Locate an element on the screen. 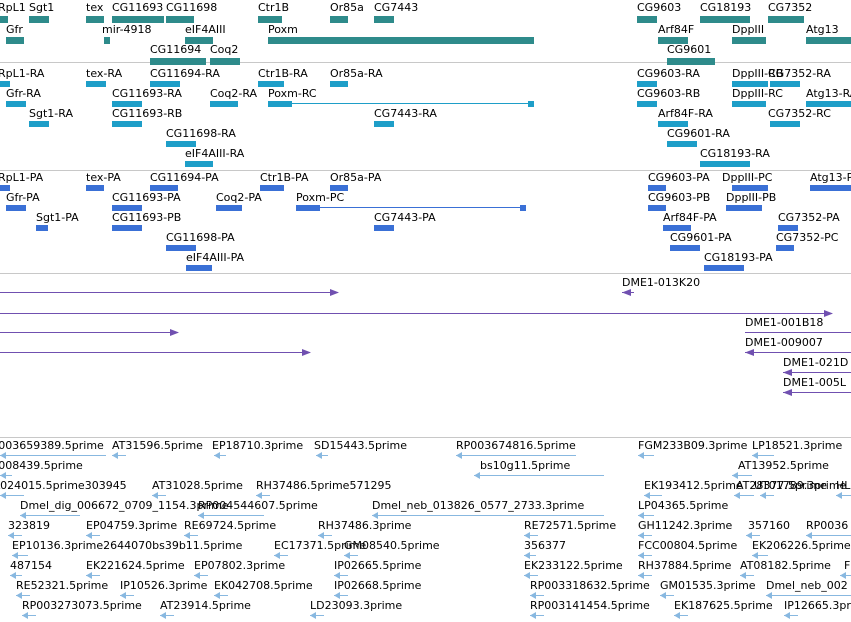 The height and width of the screenshot is (622, 851). mrna-feature-label: CG18193-RA is located at coordinates (735, 153).